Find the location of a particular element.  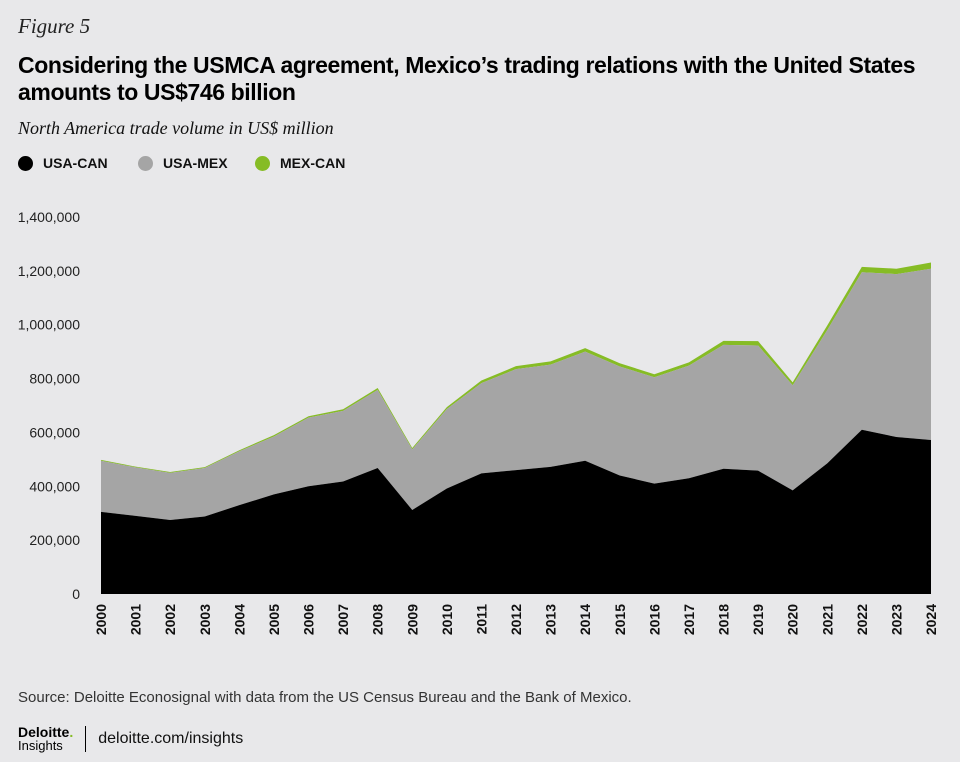

footer: Deloitte. Insights deloitte.com/insights is located at coordinates (131, 738).